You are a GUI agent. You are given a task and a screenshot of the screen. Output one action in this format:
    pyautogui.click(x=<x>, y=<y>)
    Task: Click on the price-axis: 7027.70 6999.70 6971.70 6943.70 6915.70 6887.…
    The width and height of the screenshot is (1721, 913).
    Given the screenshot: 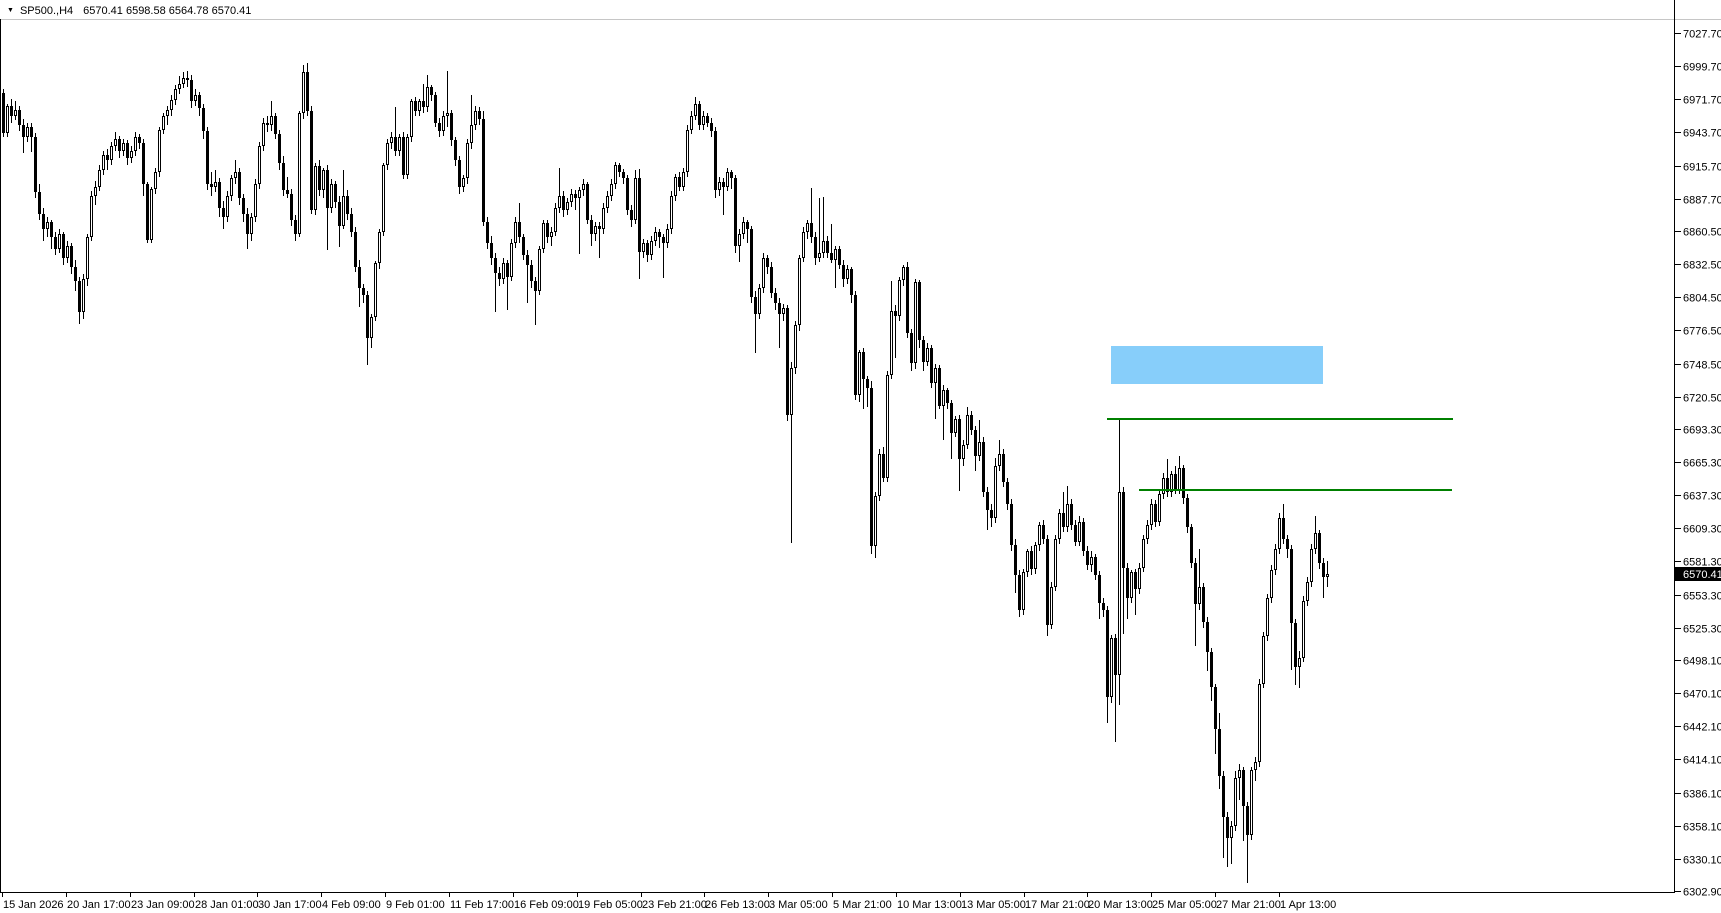 What is the action you would take?
    pyautogui.click(x=1697, y=464)
    